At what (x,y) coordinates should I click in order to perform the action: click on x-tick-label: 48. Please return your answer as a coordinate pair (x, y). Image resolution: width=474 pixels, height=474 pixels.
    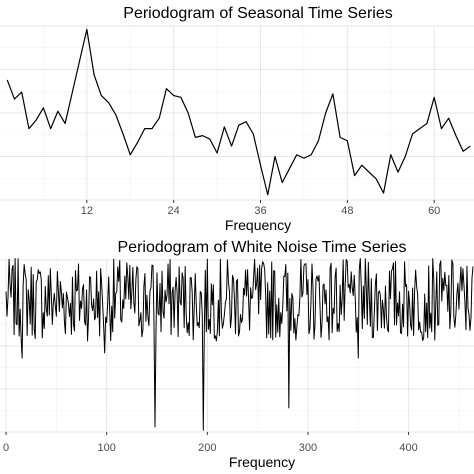
    Looking at the image, I should click on (347, 211).